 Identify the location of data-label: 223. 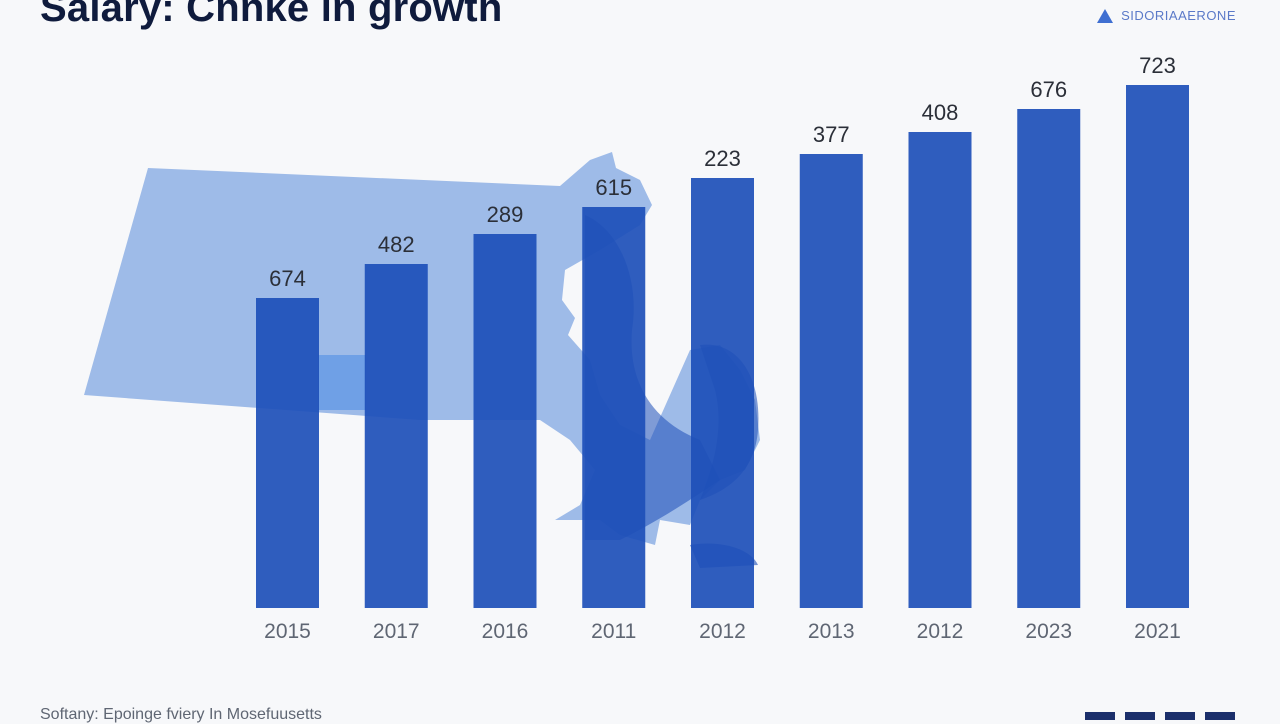
(722, 158).